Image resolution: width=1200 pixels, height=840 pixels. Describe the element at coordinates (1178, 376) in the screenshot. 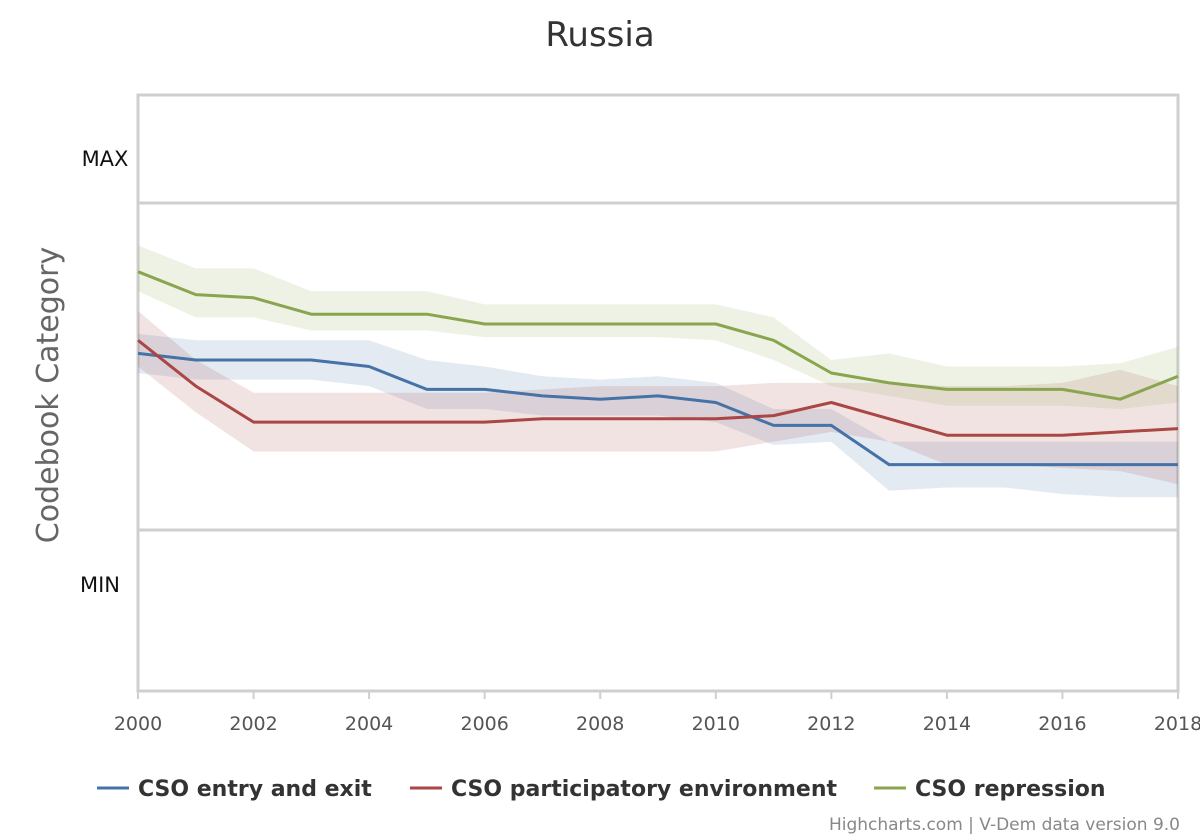

I see `data-point-cso-repression-2018` at that location.